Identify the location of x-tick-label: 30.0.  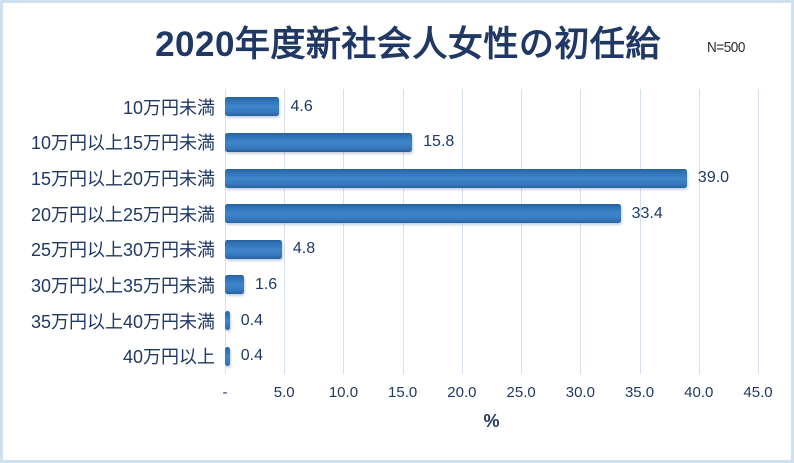
(580, 392).